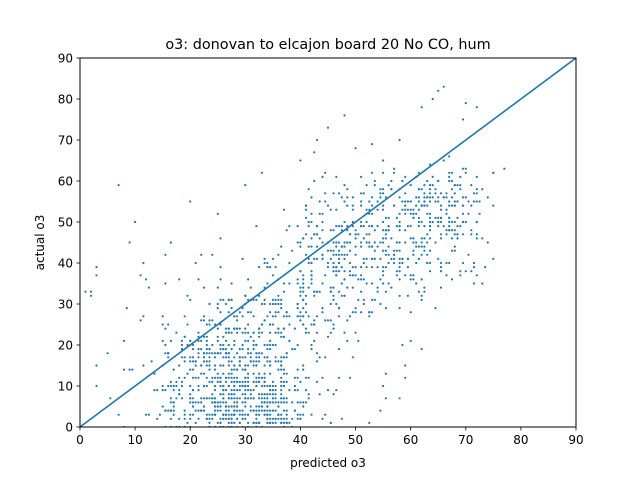 This screenshot has height=480, width=640. Describe the element at coordinates (65, 99) in the screenshot. I see `y-tick-label: 80` at that location.